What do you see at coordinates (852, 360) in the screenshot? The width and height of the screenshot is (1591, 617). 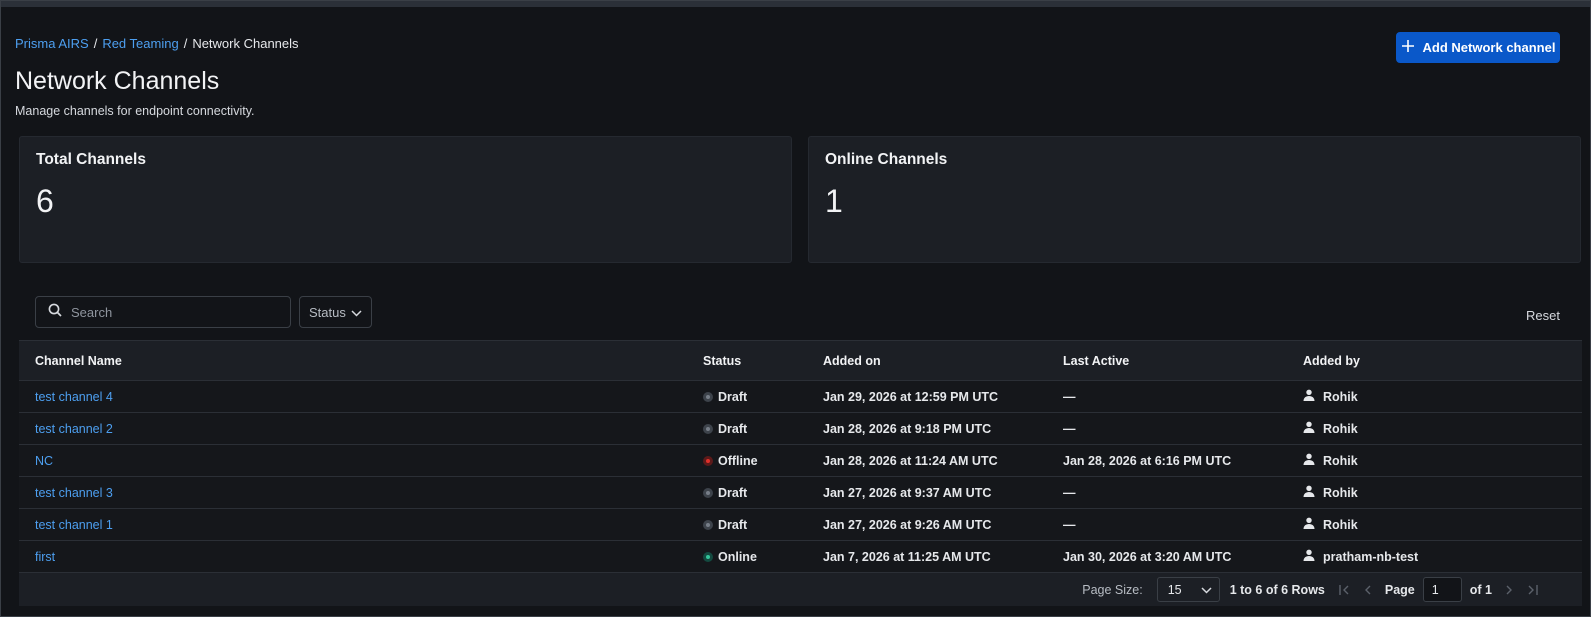 I see `column-added-on: Added on` at bounding box center [852, 360].